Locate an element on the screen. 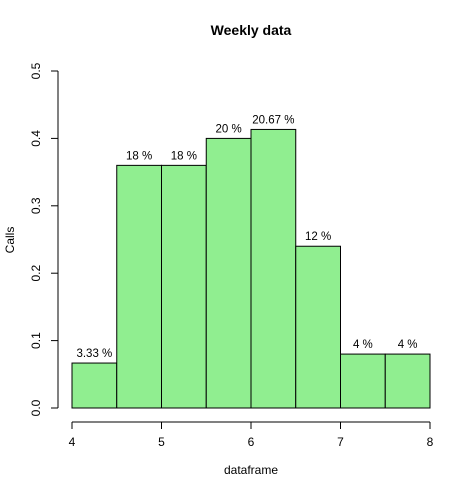  bar-label-8: 4 % is located at coordinates (408, 345).